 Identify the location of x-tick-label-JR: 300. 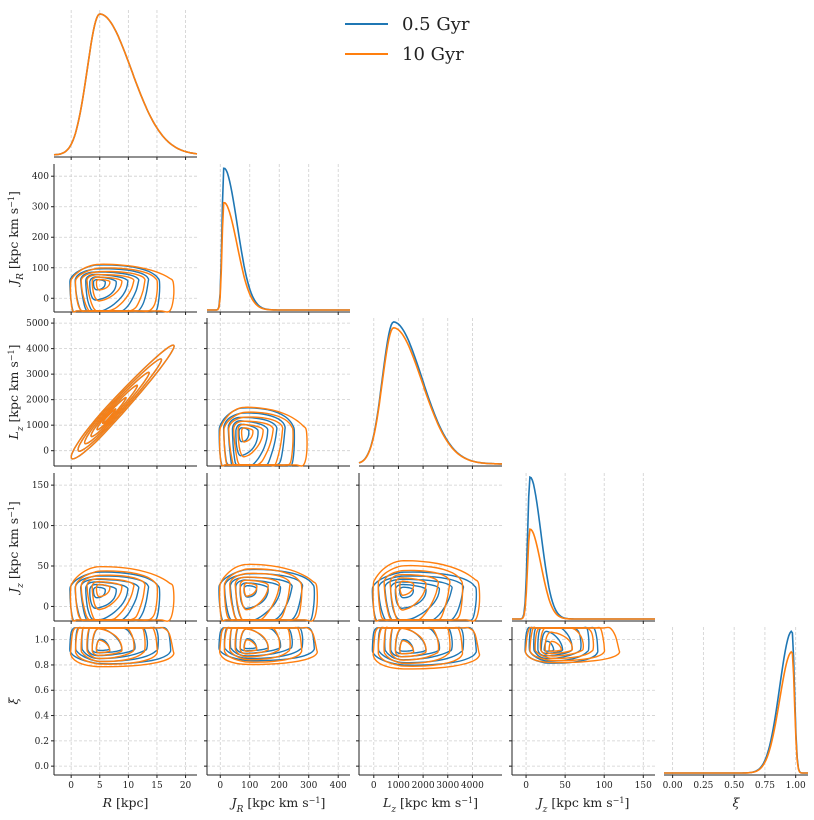
(308, 786).